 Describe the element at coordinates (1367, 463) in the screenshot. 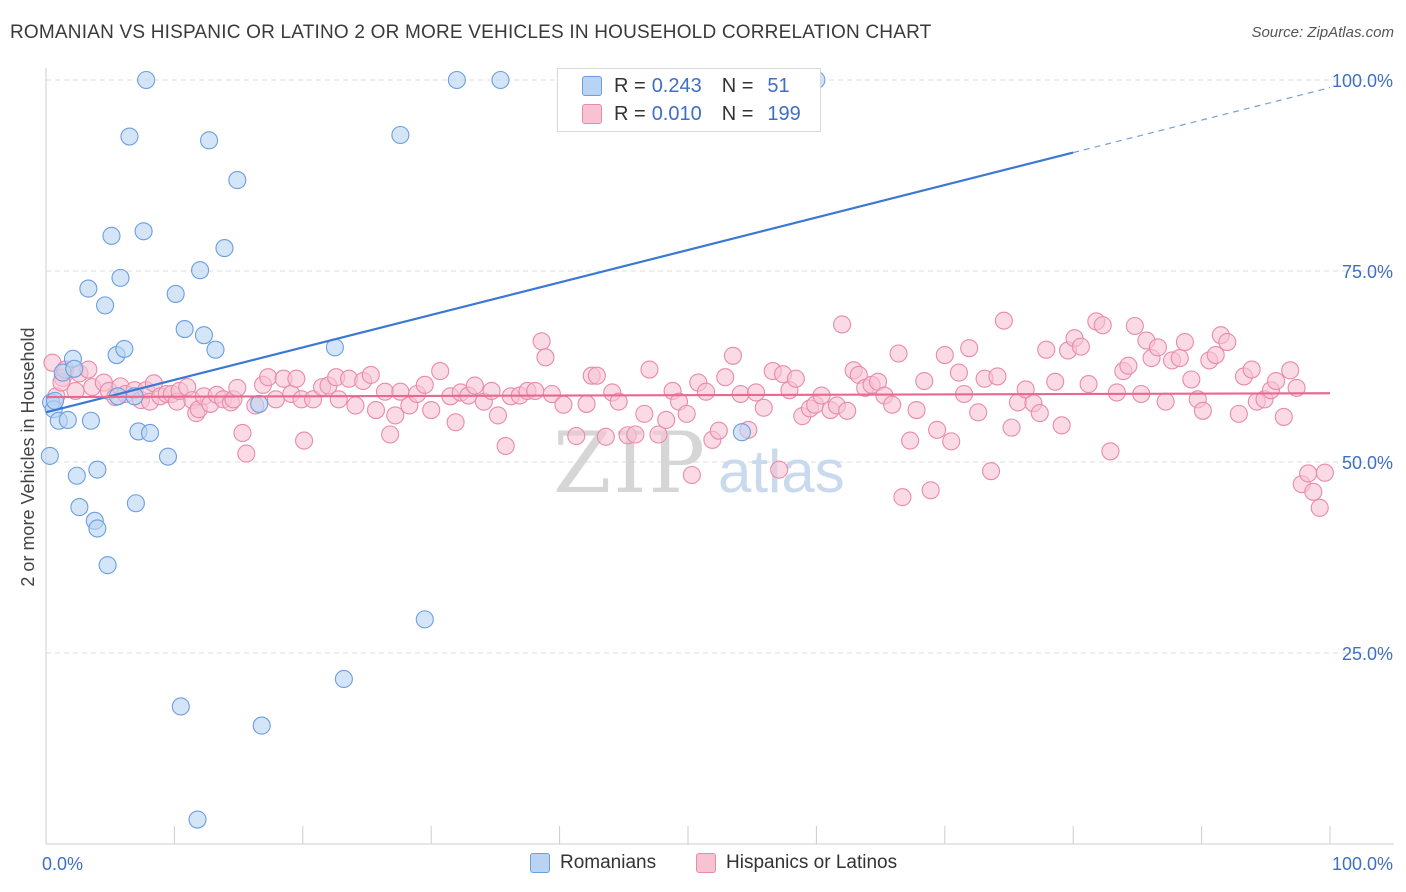

I see `y-tick-label: 50.0%` at that location.